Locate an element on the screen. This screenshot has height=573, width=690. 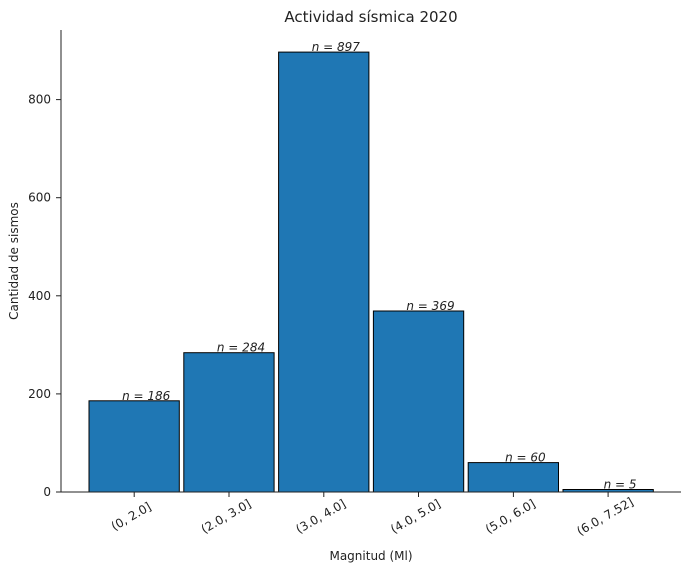
y-tick-label-3: 600 is located at coordinates (39, 198).